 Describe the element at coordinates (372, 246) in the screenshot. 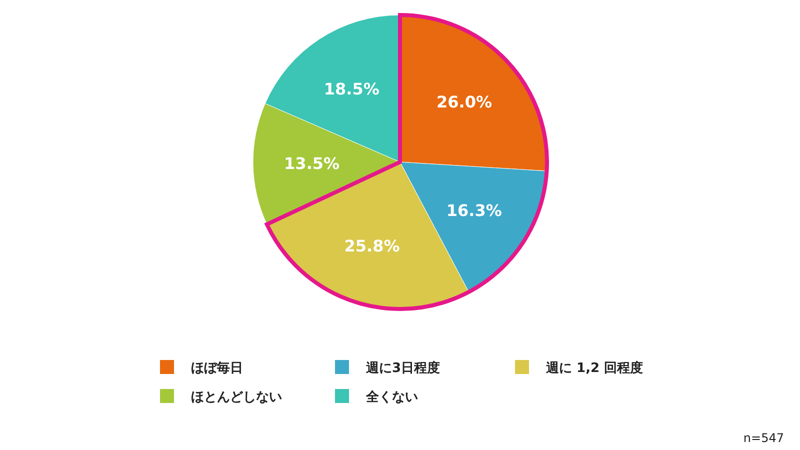

I see `data-label: 25.8%` at that location.